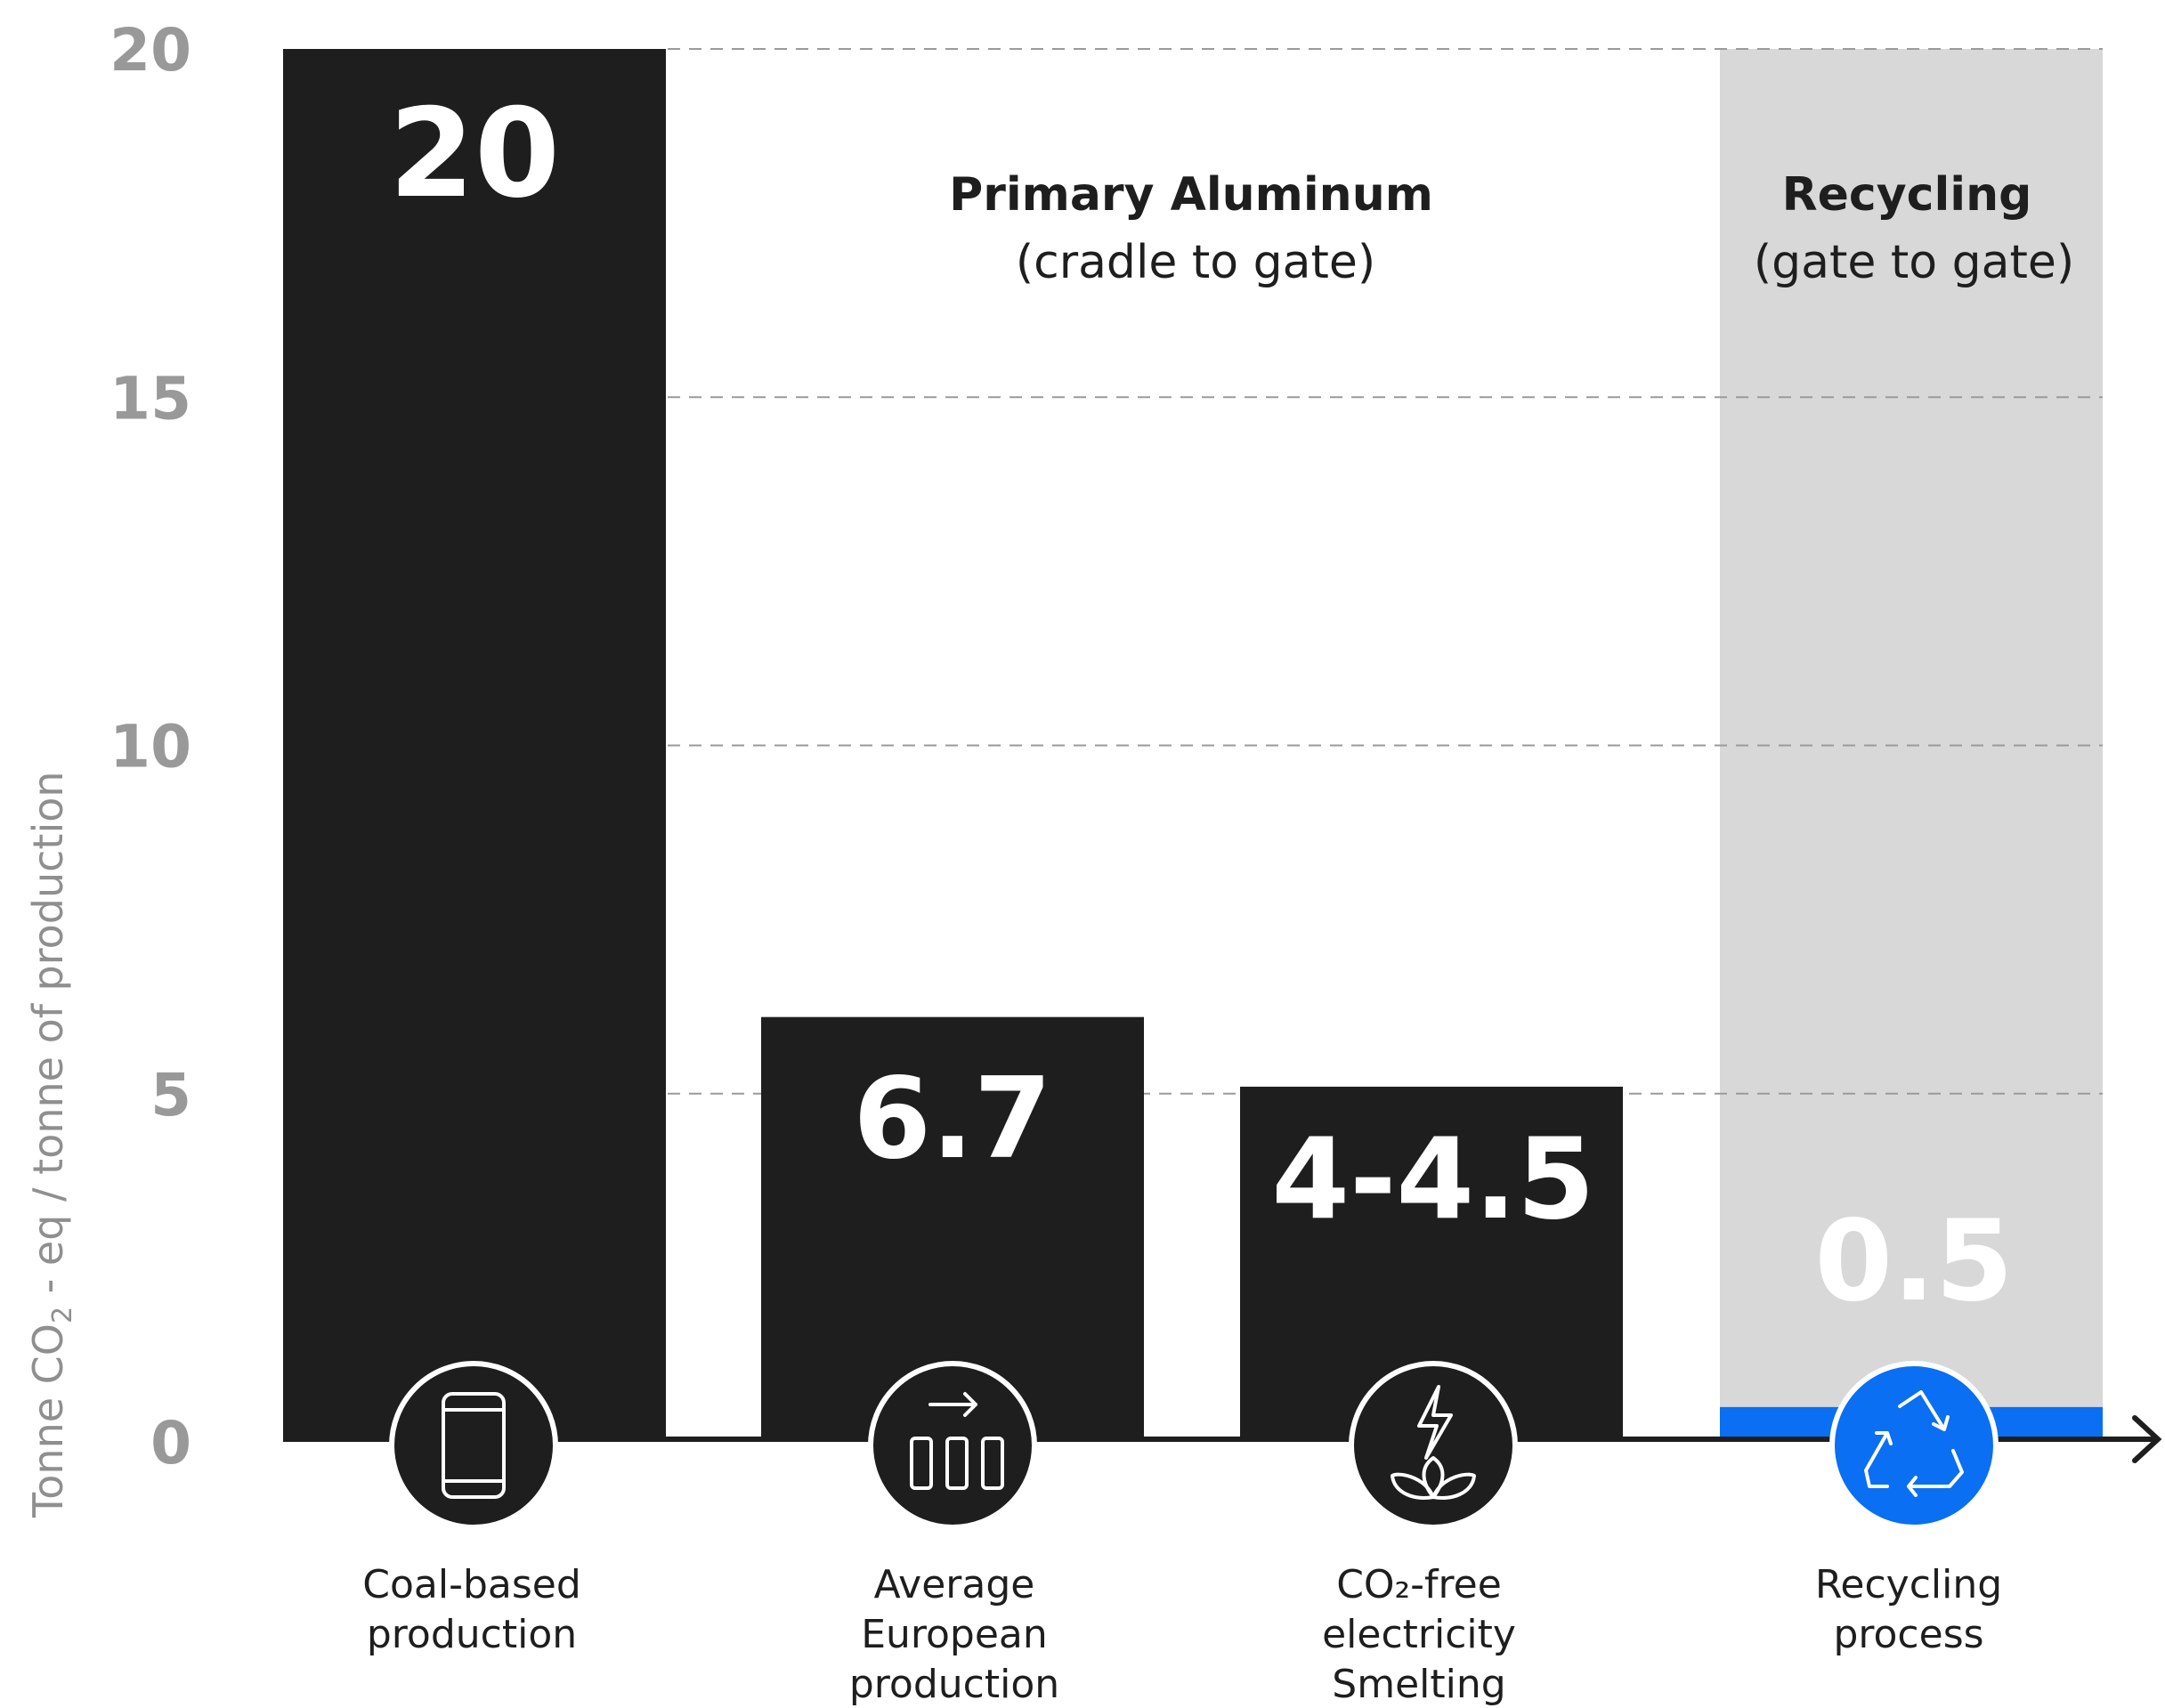  I want to click on can-icon, so click(473, 1446).